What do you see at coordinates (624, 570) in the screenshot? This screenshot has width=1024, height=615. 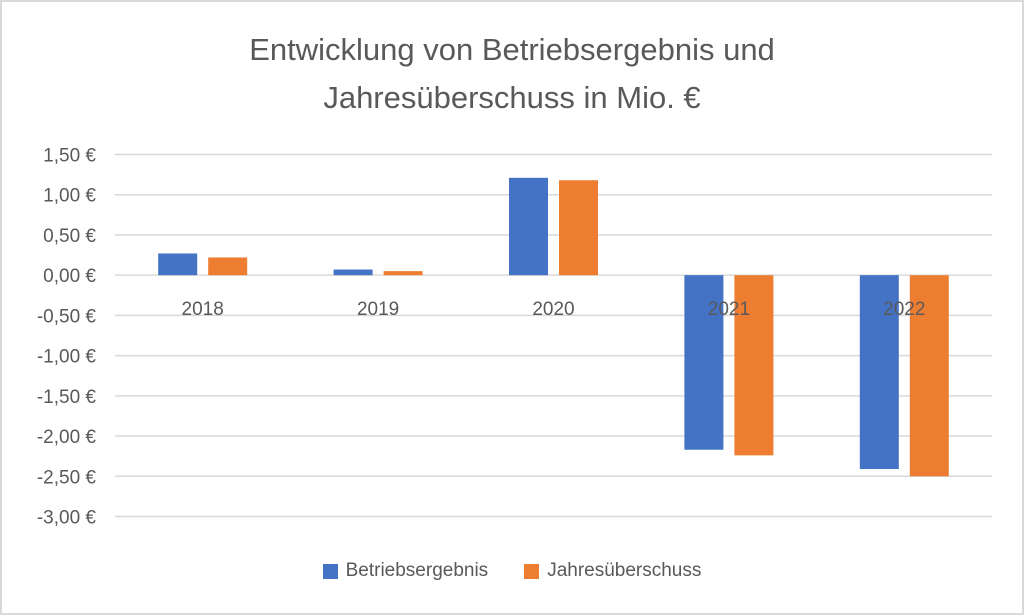 I see `legend-label-jahresueberschuss: Jahresüberschuss` at bounding box center [624, 570].